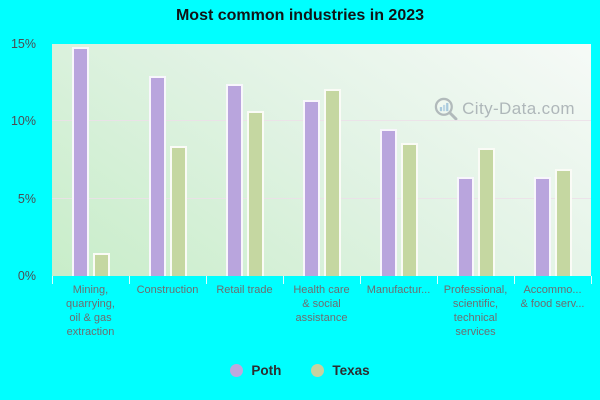  Describe the element at coordinates (26, 199) in the screenshot. I see `y-tick-label-5: 5%` at that location.